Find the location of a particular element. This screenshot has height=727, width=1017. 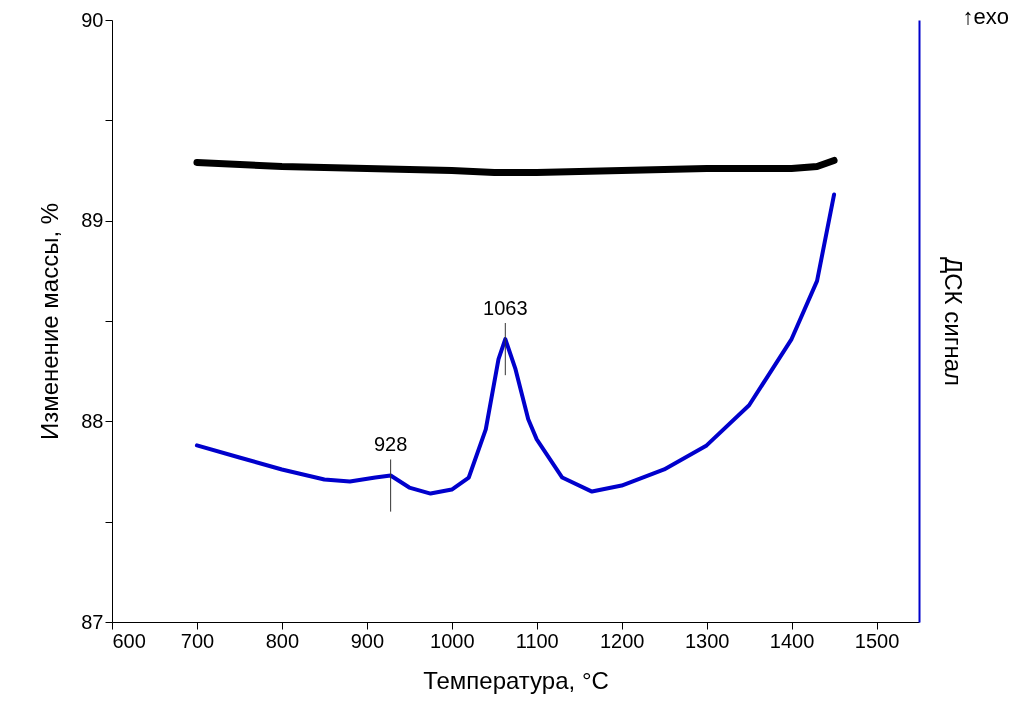

annotation: 1063 is located at coordinates (505, 307).